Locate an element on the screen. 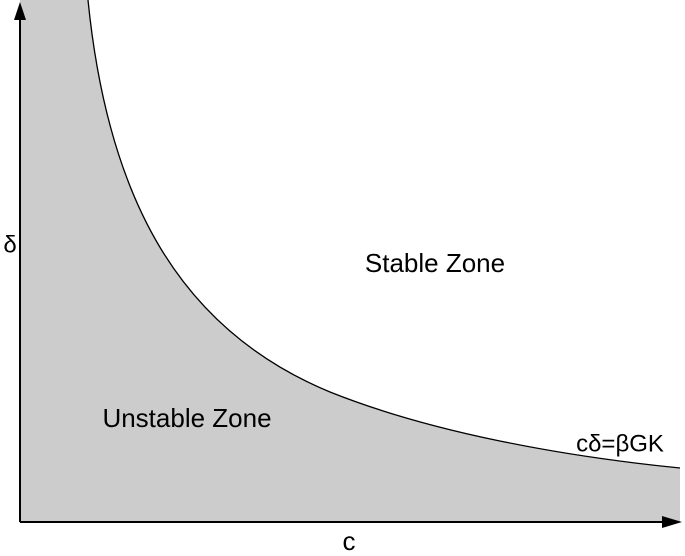 The image size is (685, 556). stable-zone-label: Stable Zone is located at coordinates (435, 263).